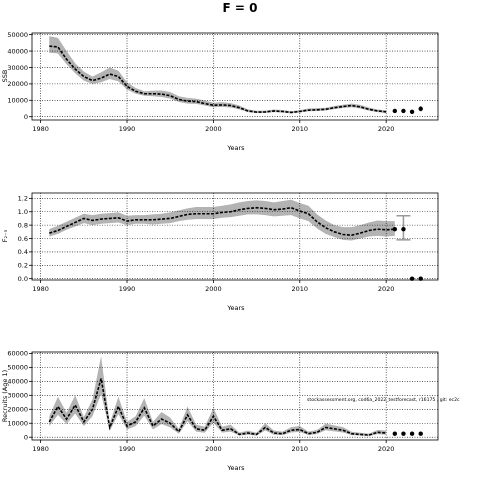 This screenshot has height=480, width=480. What do you see at coordinates (127, 289) in the screenshot?
I see `f-xtick-label: 1990` at bounding box center [127, 289].